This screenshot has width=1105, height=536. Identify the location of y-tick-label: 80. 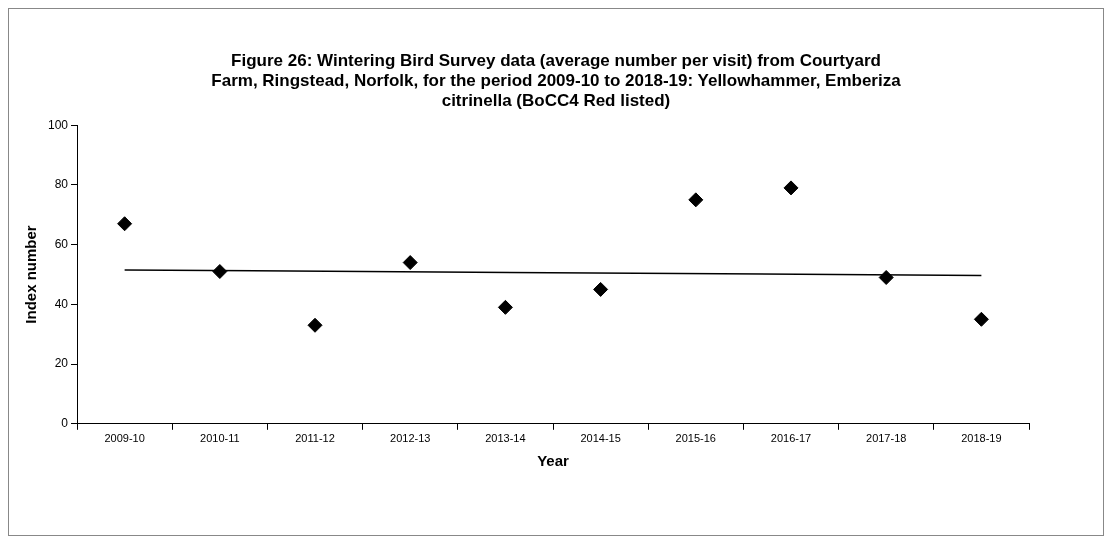
(61, 184).